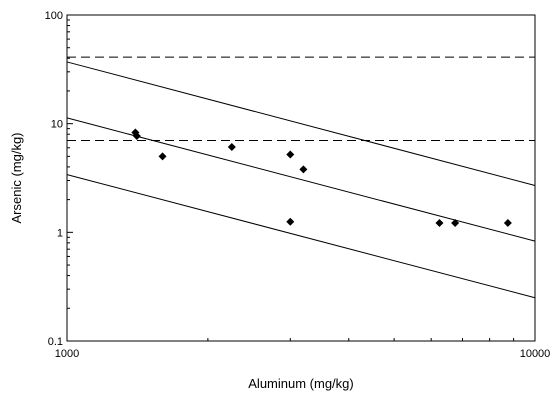  What do you see at coordinates (16, 177) in the screenshot?
I see `y-axis-label: Arsenic (mg/kg)` at bounding box center [16, 177].